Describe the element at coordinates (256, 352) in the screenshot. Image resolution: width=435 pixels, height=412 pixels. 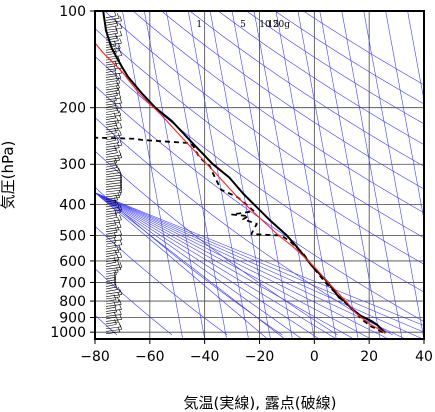
I see `x-axis: −80 −60 −40 −20 0 20 40` at that location.